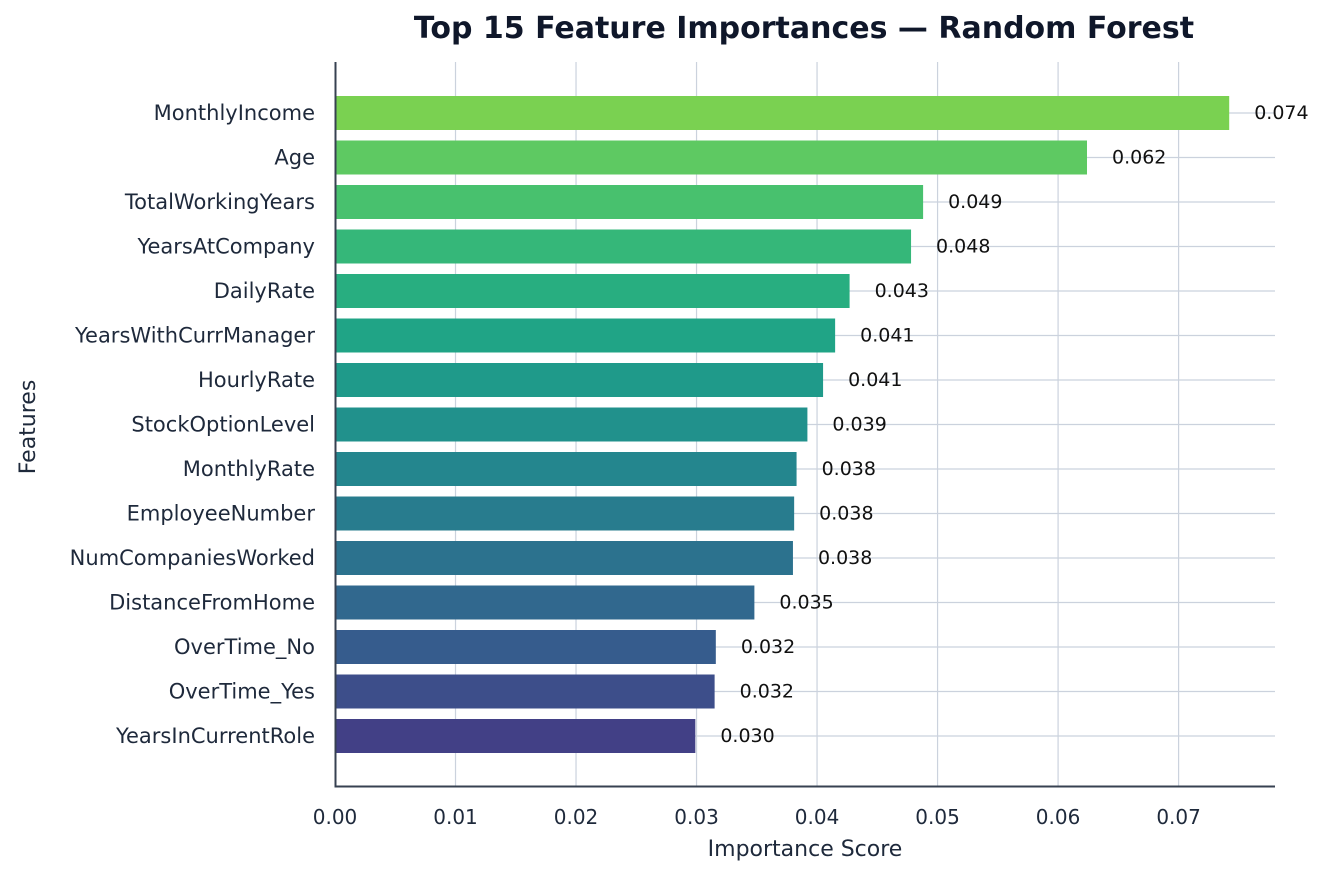 The image size is (1328, 876). I want to click on x-tick-label: 0.06, so click(1058, 817).